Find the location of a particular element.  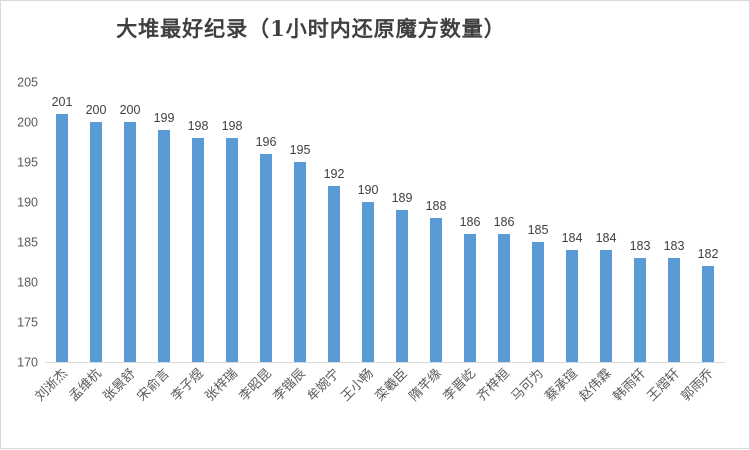

x-tick-label: 韩雨轩 is located at coordinates (630, 385).